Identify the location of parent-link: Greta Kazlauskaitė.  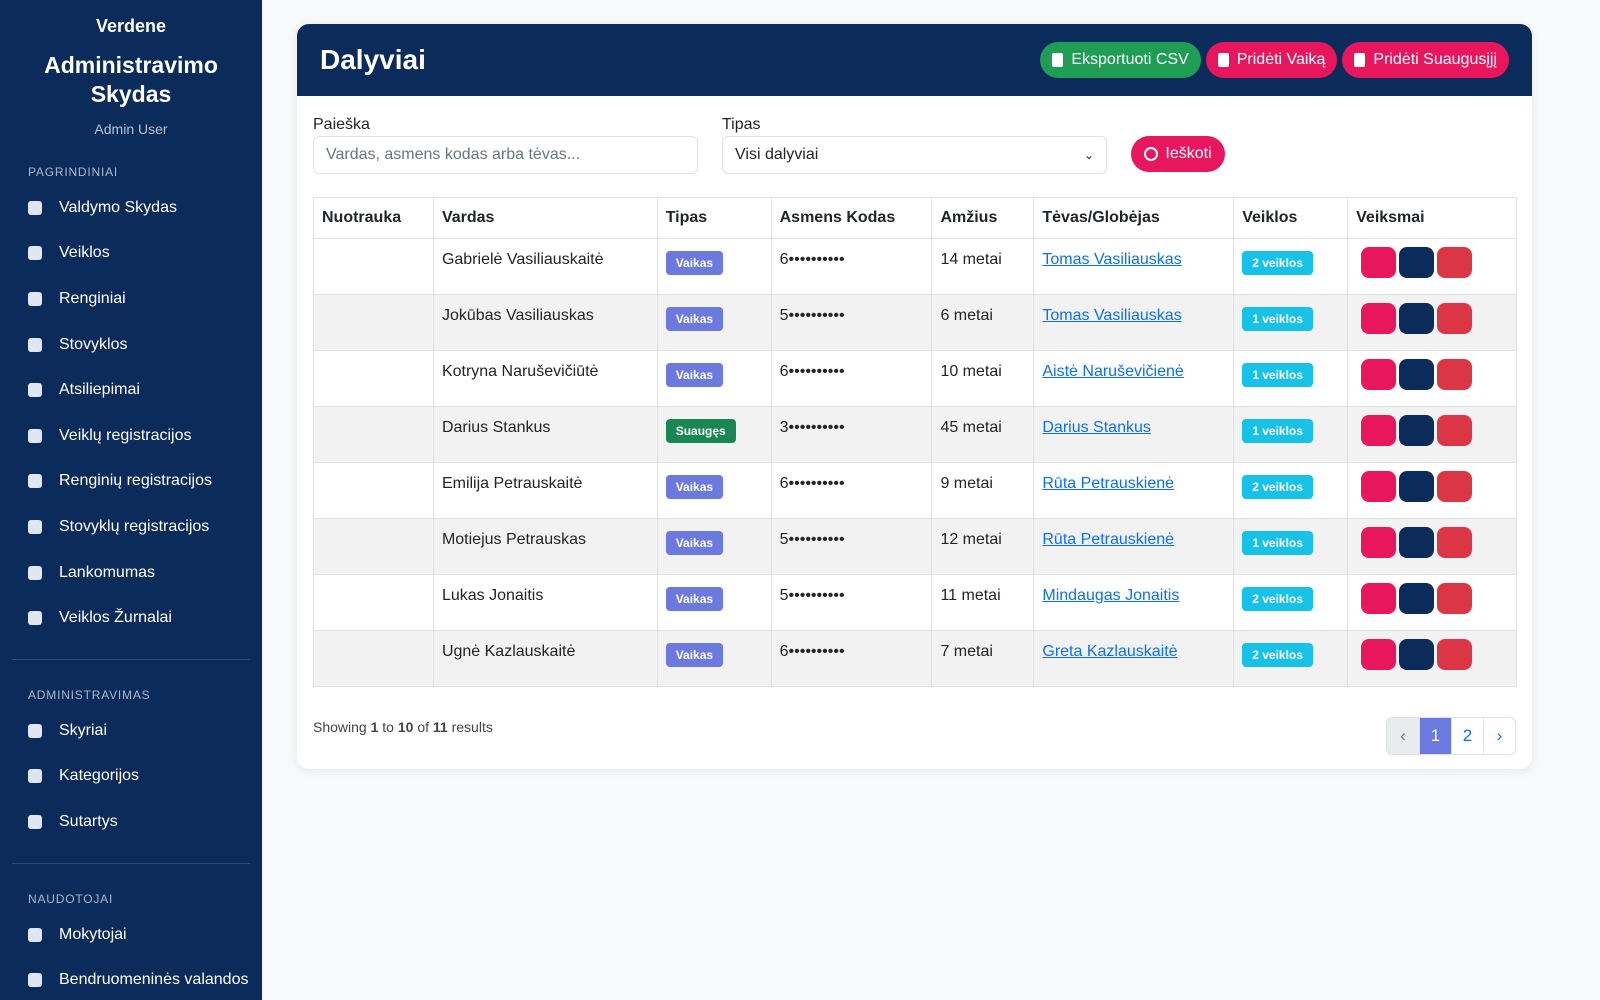
(1110, 651).